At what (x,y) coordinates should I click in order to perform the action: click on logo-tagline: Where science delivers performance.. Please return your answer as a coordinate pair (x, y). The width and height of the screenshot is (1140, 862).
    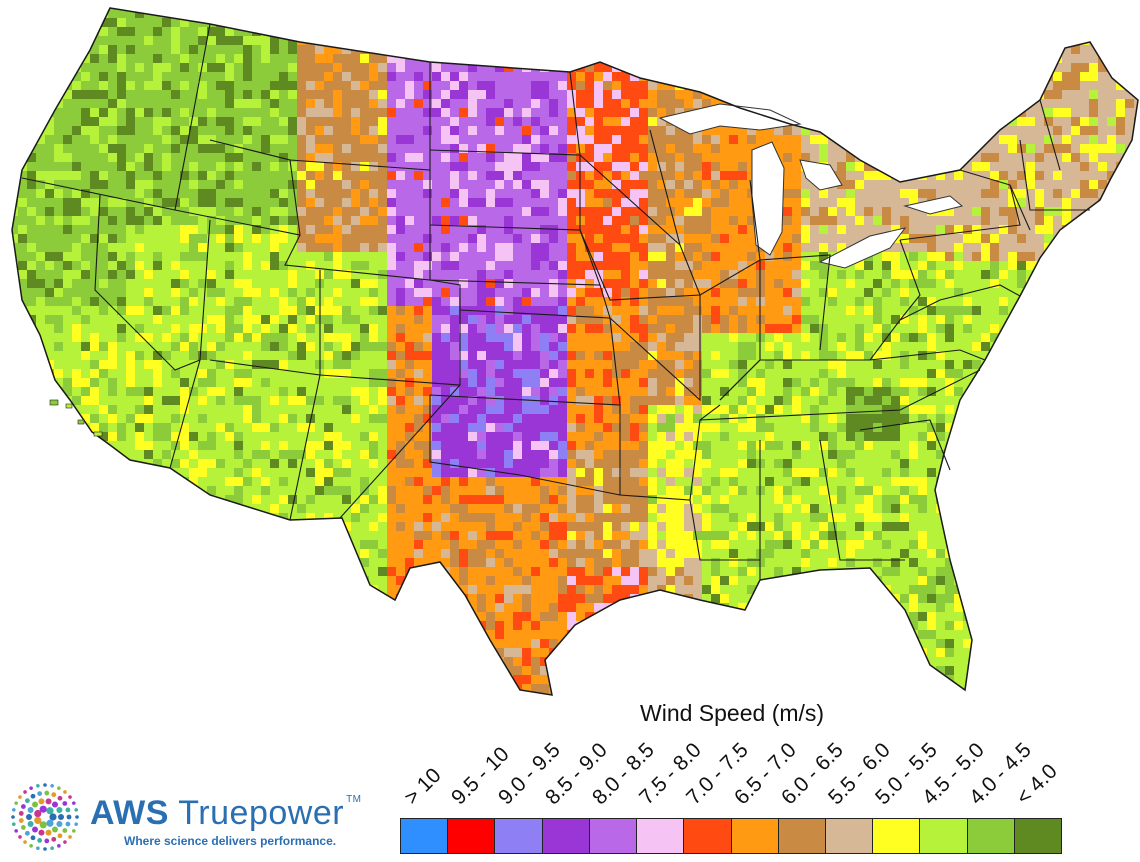
    Looking at the image, I should click on (230, 841).